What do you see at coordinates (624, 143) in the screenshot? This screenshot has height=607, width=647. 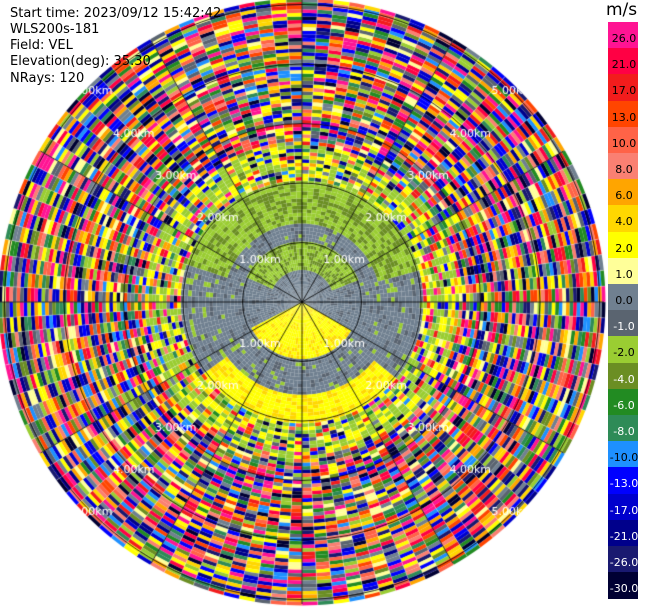 I see `colorbar-tick-label: 10.0` at bounding box center [624, 143].